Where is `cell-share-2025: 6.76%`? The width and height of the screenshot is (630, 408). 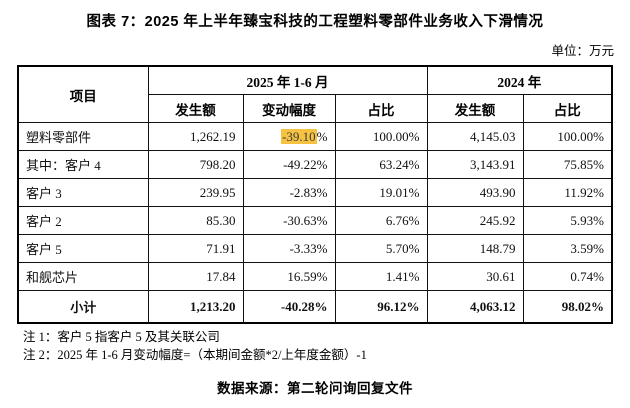 cell-share-2025: 6.76% is located at coordinates (381, 220).